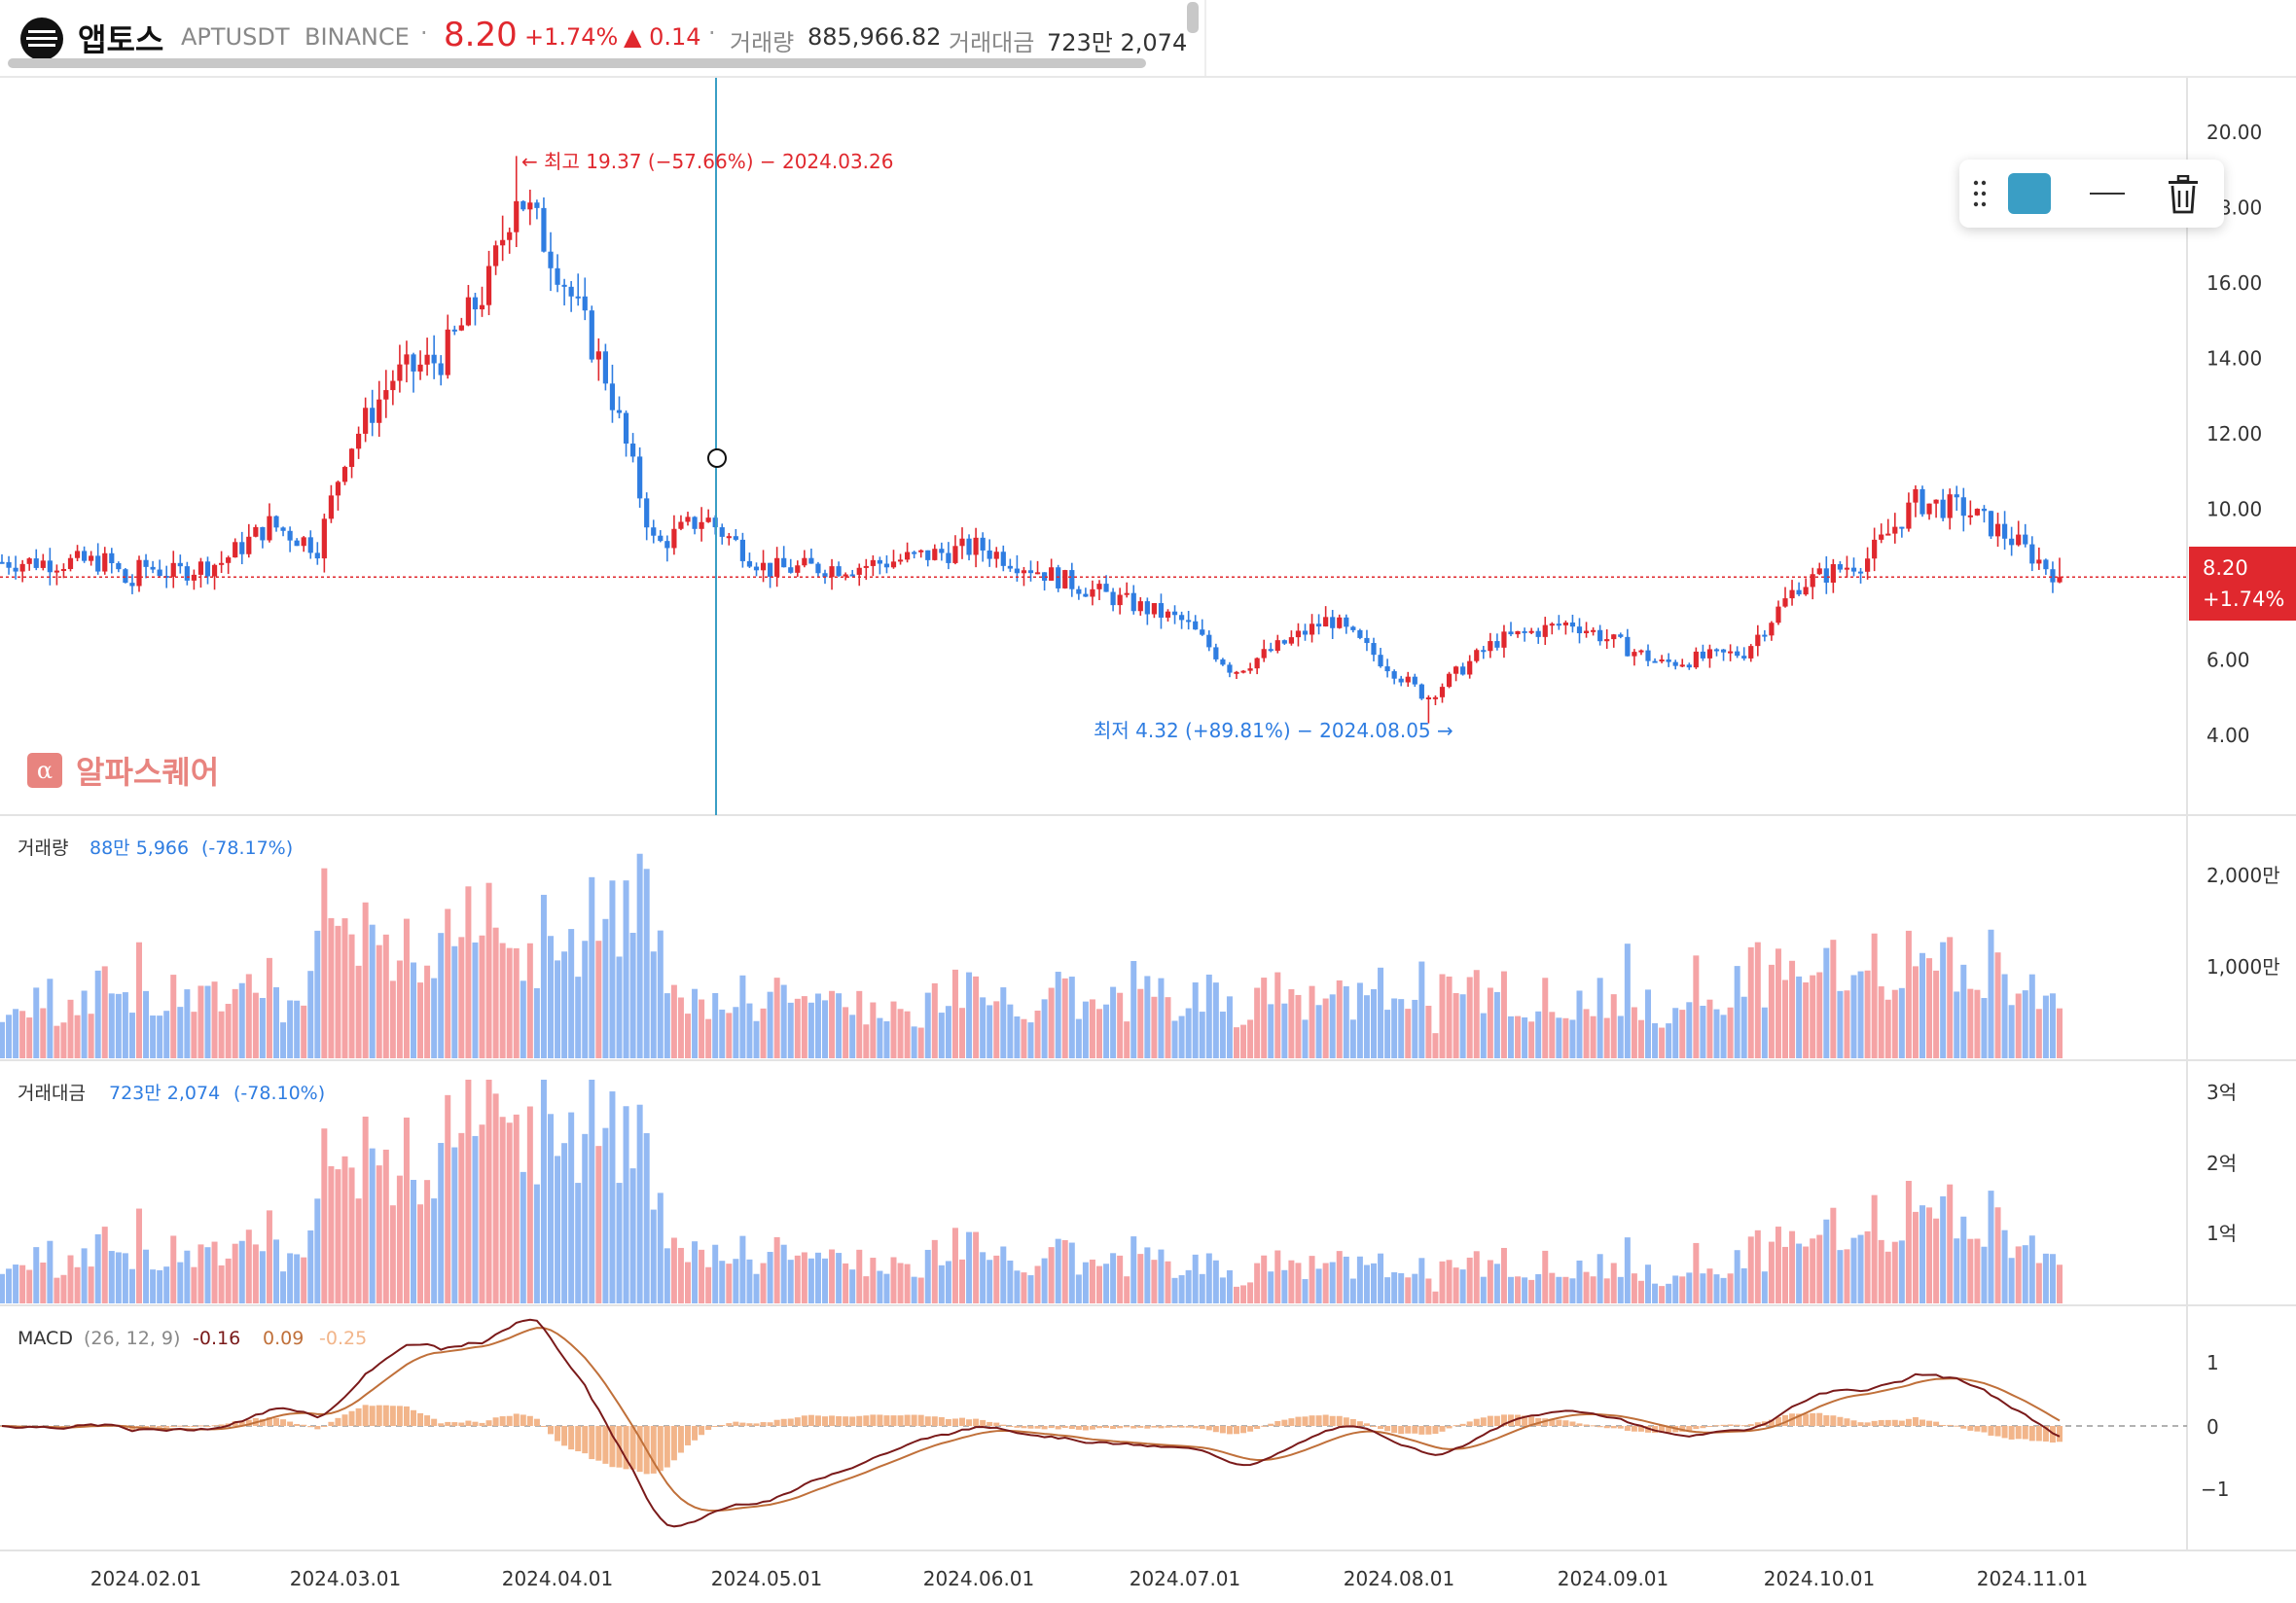 The width and height of the screenshot is (2296, 1603). What do you see at coordinates (577, 63) in the screenshot?
I see `header-scrollbar` at bounding box center [577, 63].